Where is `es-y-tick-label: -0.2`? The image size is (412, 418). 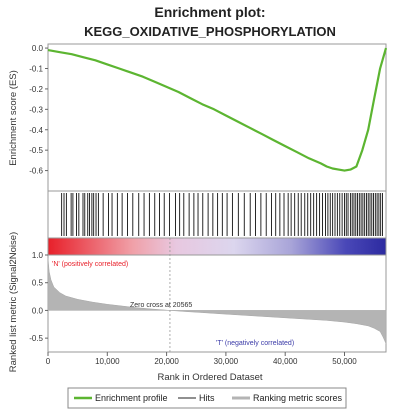 es-y-tick-label: -0.2 is located at coordinates (36, 89).